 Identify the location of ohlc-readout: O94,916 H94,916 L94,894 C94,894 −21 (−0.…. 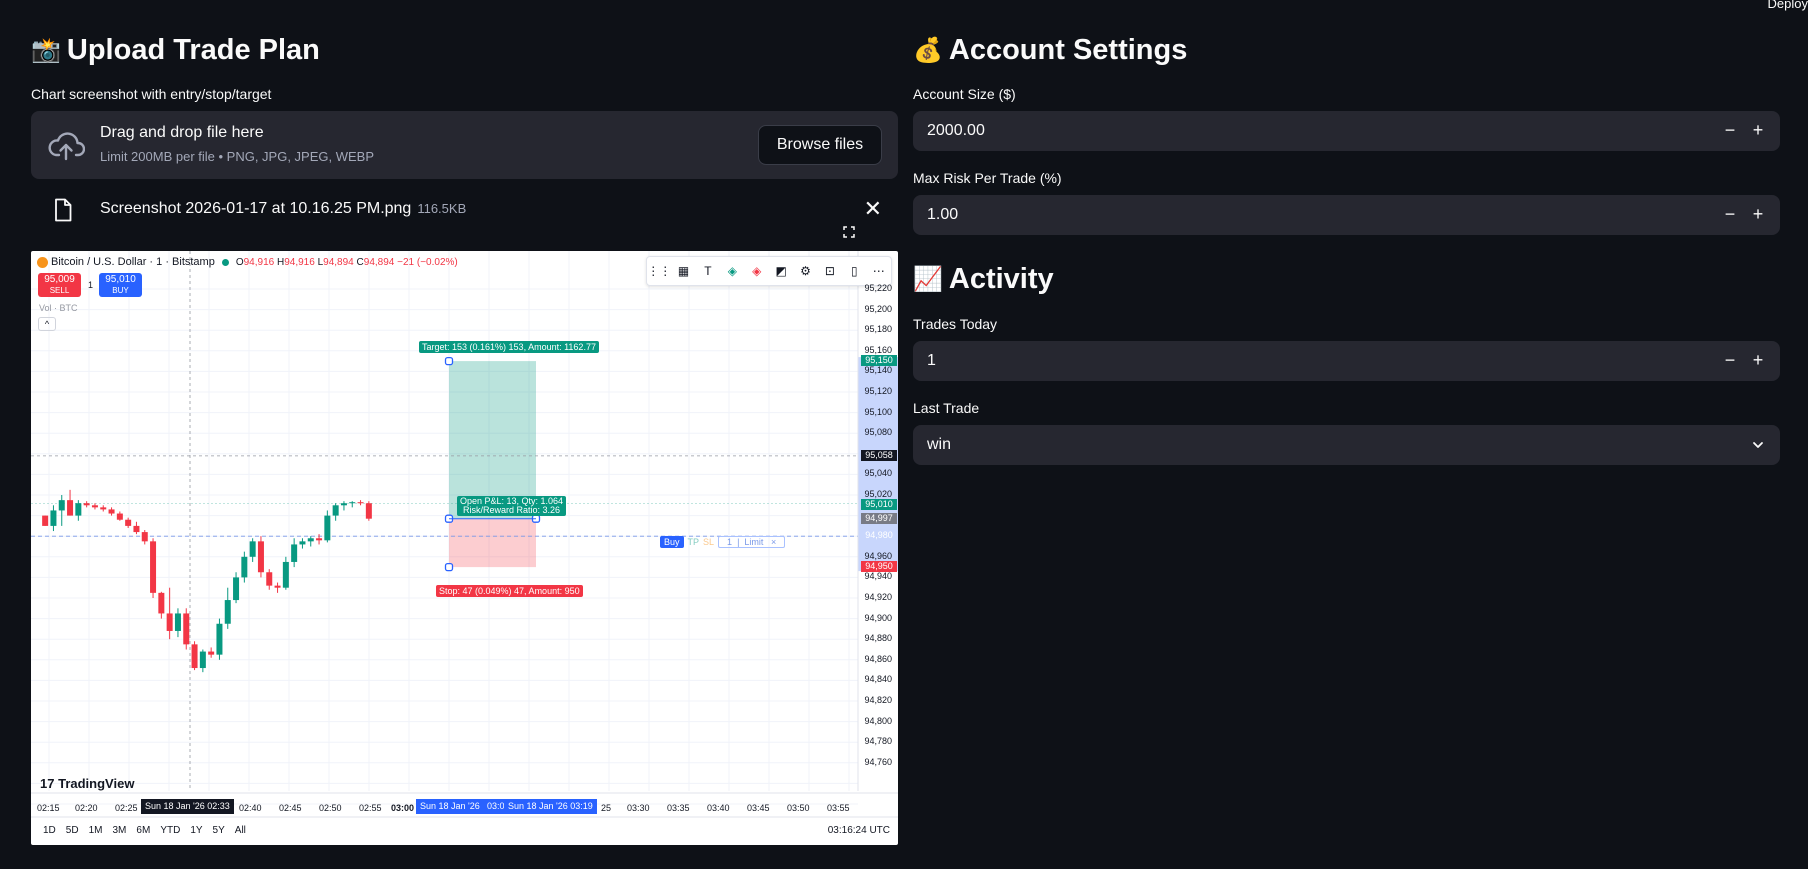
(346, 262).